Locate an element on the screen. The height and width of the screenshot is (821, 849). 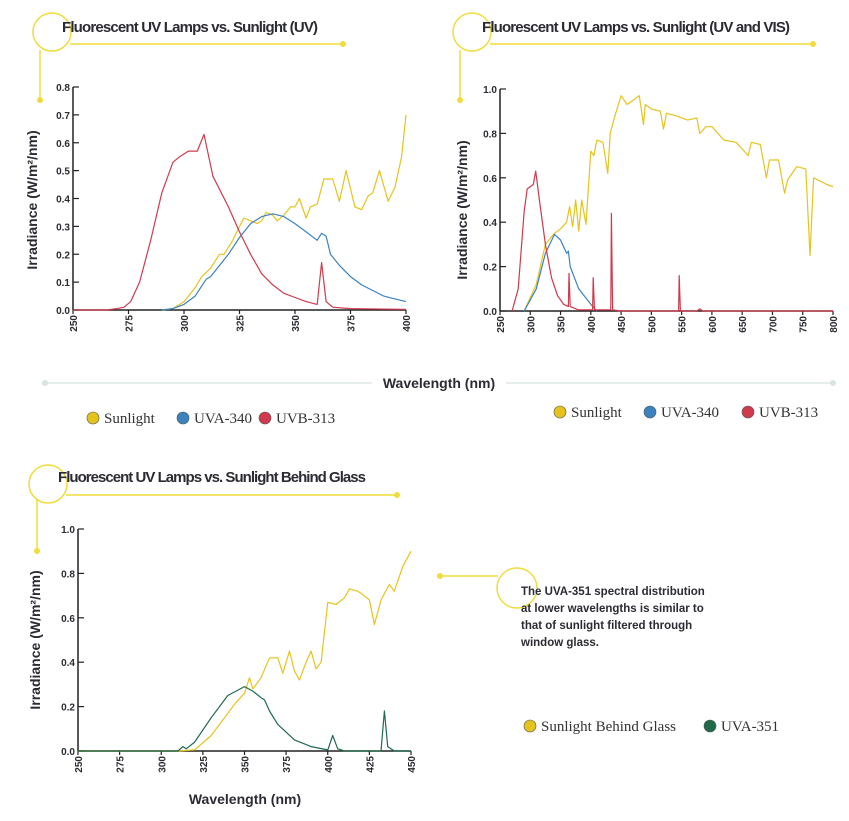
shared-xaxis-label: Wavelength (nm) is located at coordinates (439, 383).